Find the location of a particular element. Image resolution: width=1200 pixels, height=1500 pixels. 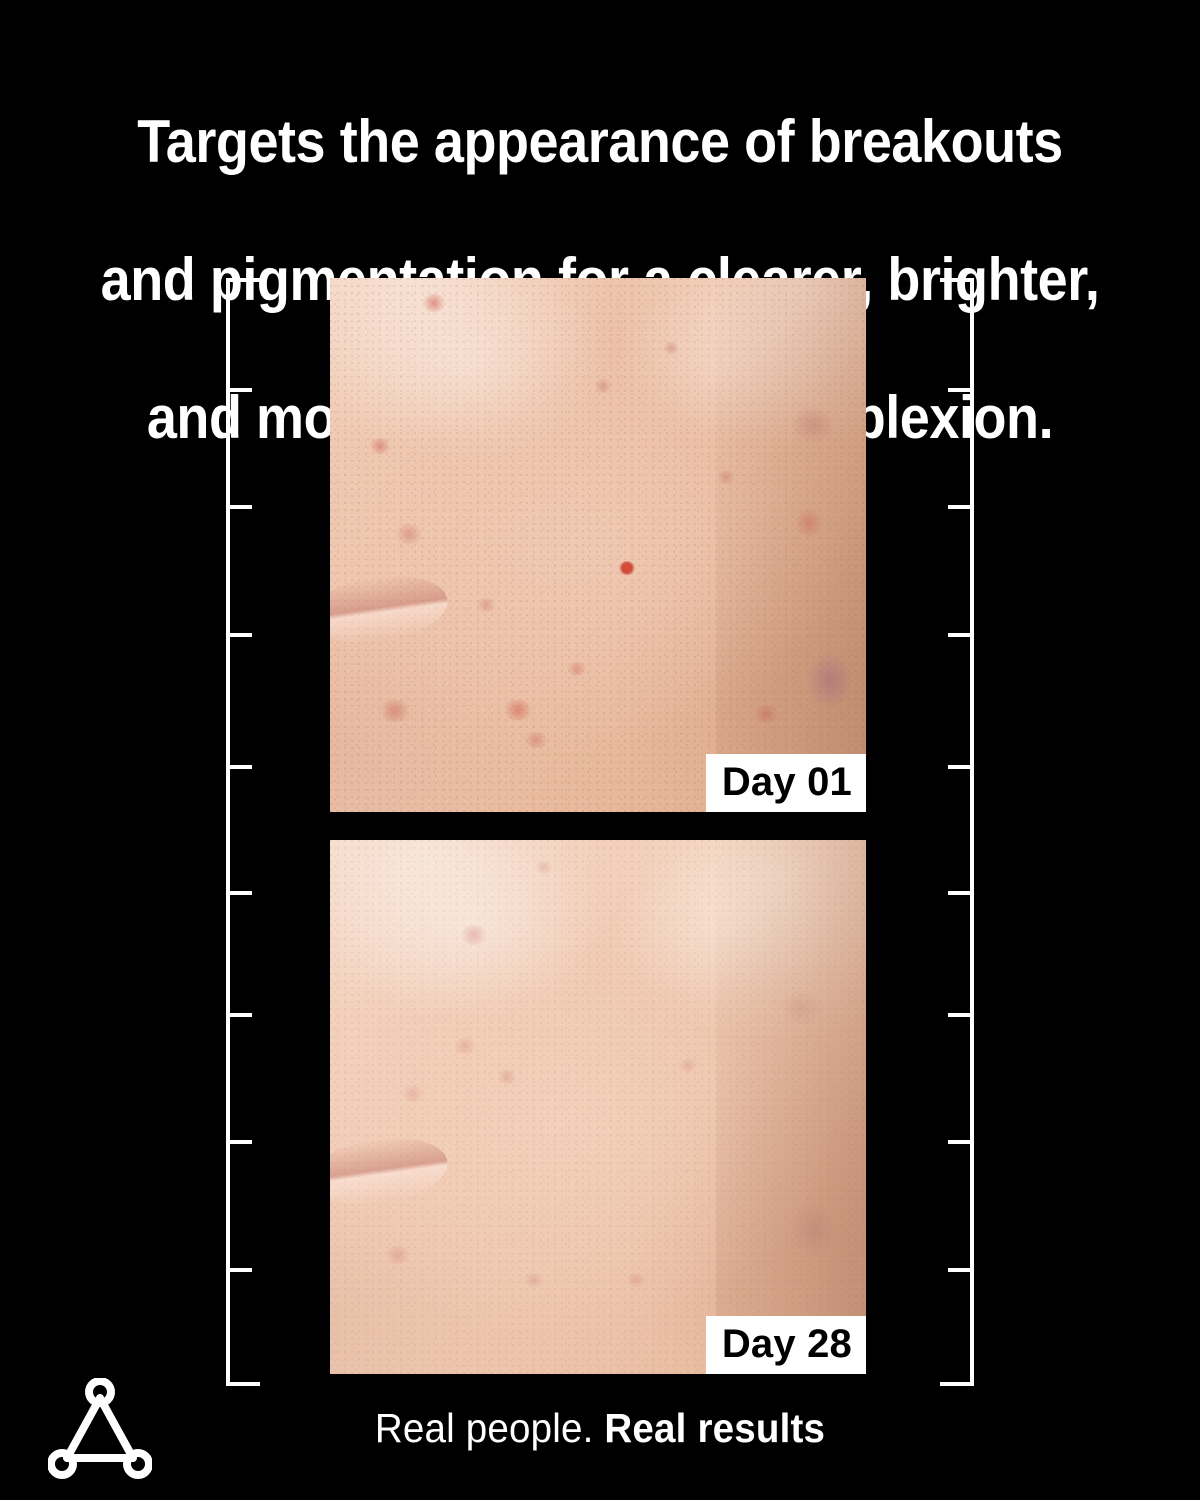

triangle-molecule-logo-icon is located at coordinates (100, 1428).